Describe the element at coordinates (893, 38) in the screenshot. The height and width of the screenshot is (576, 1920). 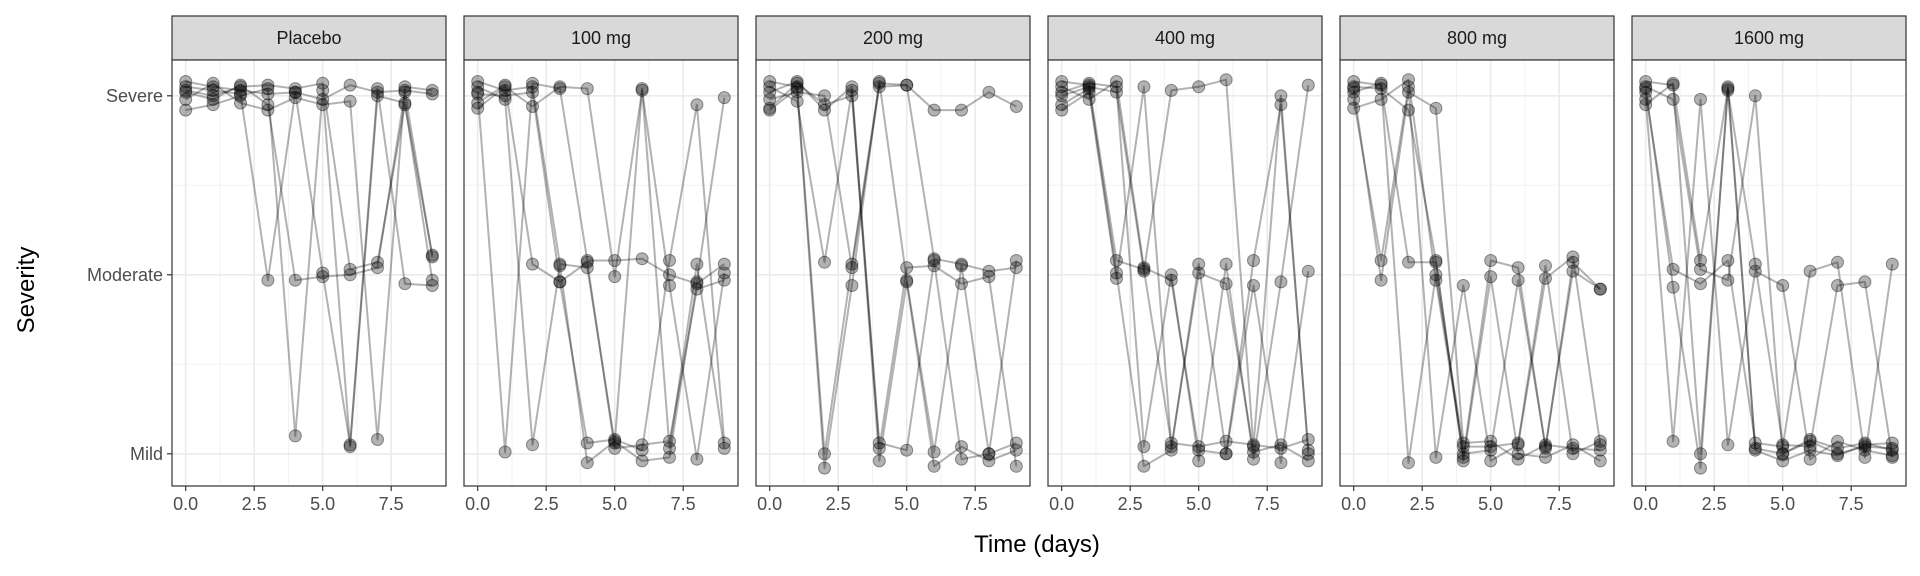
I see `facet-strip-label: 200 mg` at that location.